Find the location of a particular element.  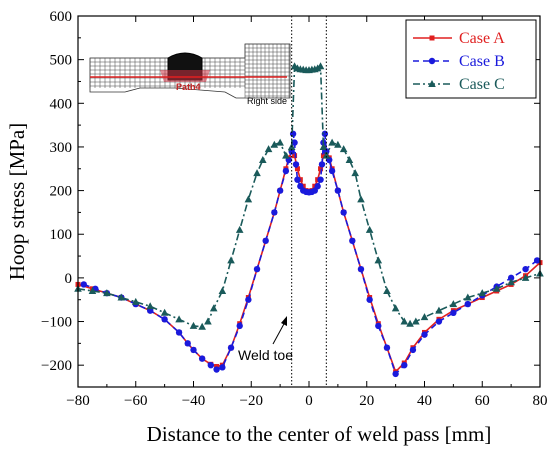

x-tick-label: 80 is located at coordinates (540, 401).